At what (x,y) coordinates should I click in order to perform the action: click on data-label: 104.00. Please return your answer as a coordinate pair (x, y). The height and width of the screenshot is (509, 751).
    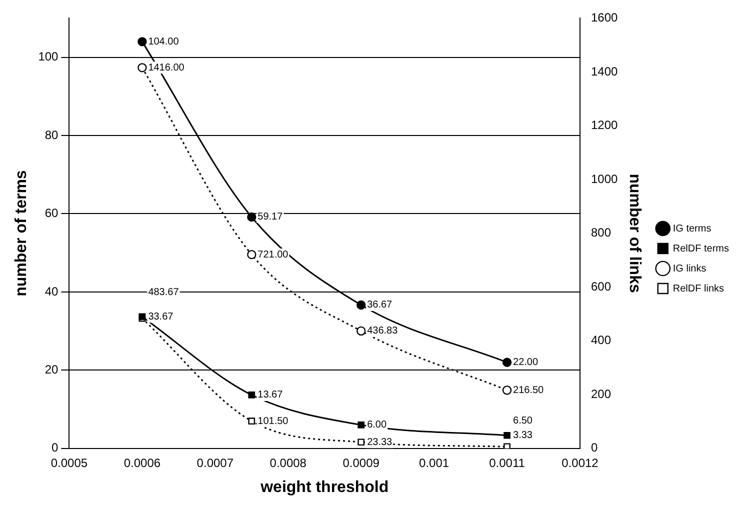
    Looking at the image, I should click on (164, 42).